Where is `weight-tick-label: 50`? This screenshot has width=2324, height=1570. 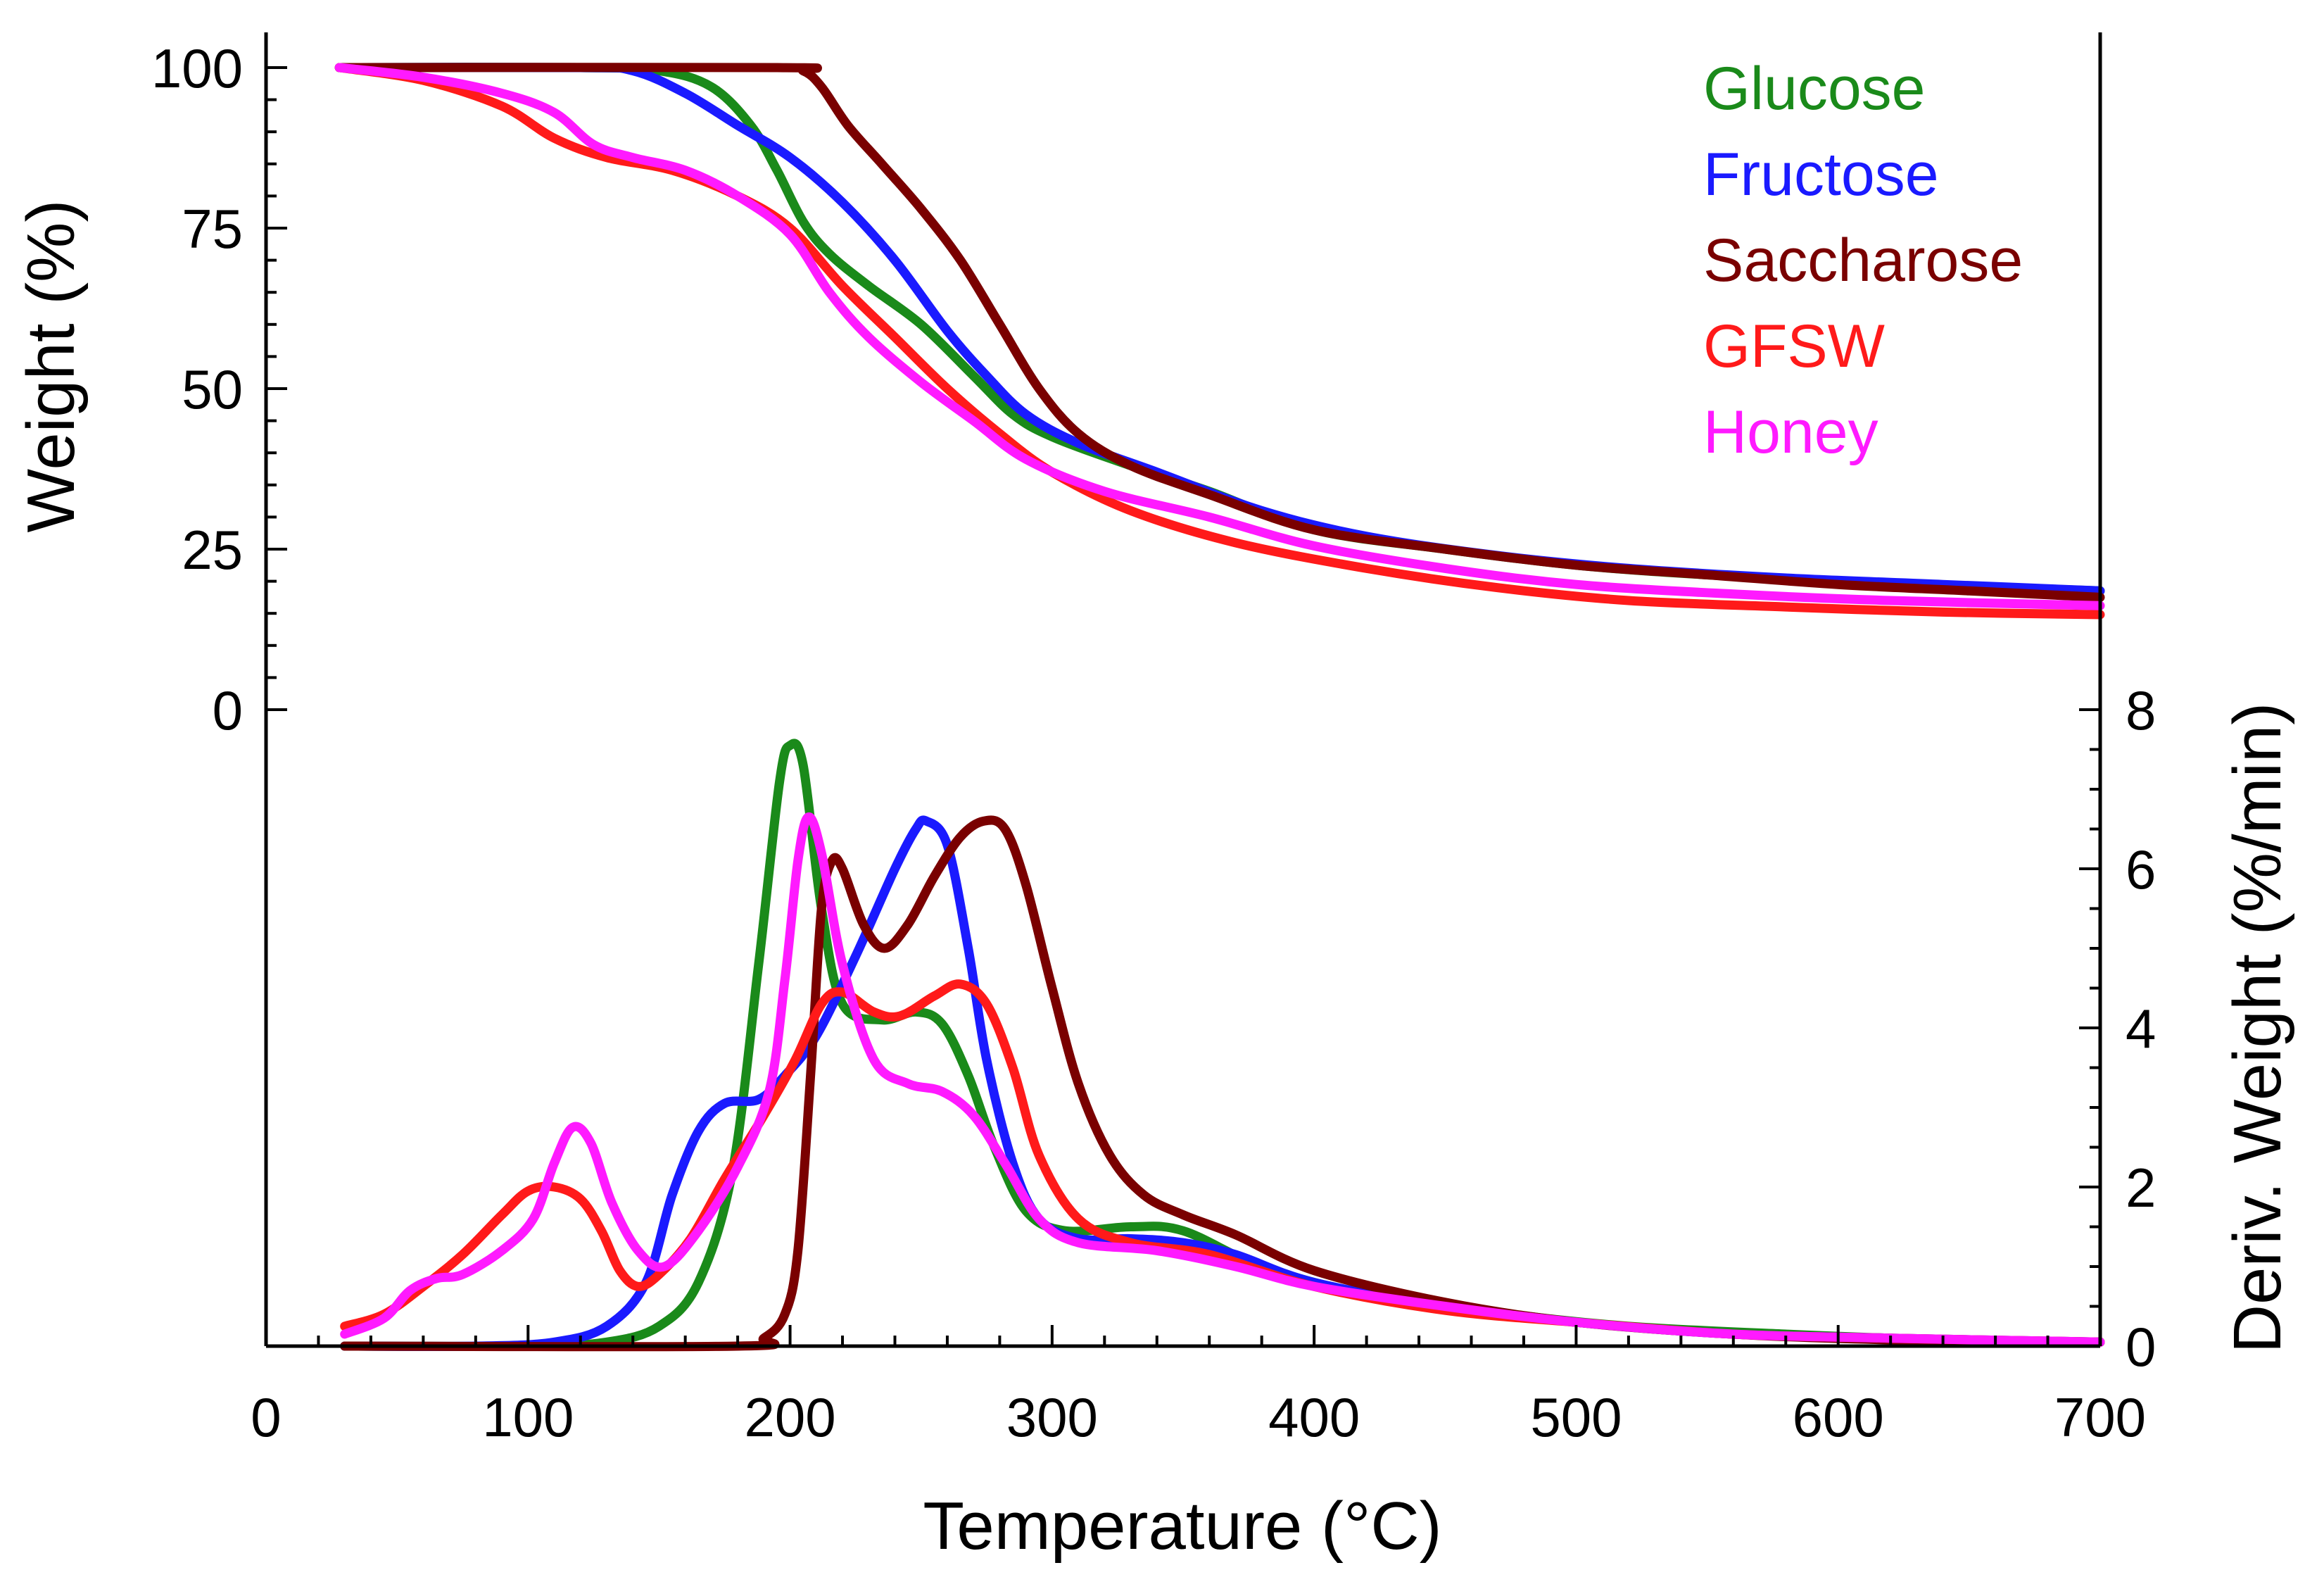
weight-tick-label: 50 is located at coordinates (213, 389).